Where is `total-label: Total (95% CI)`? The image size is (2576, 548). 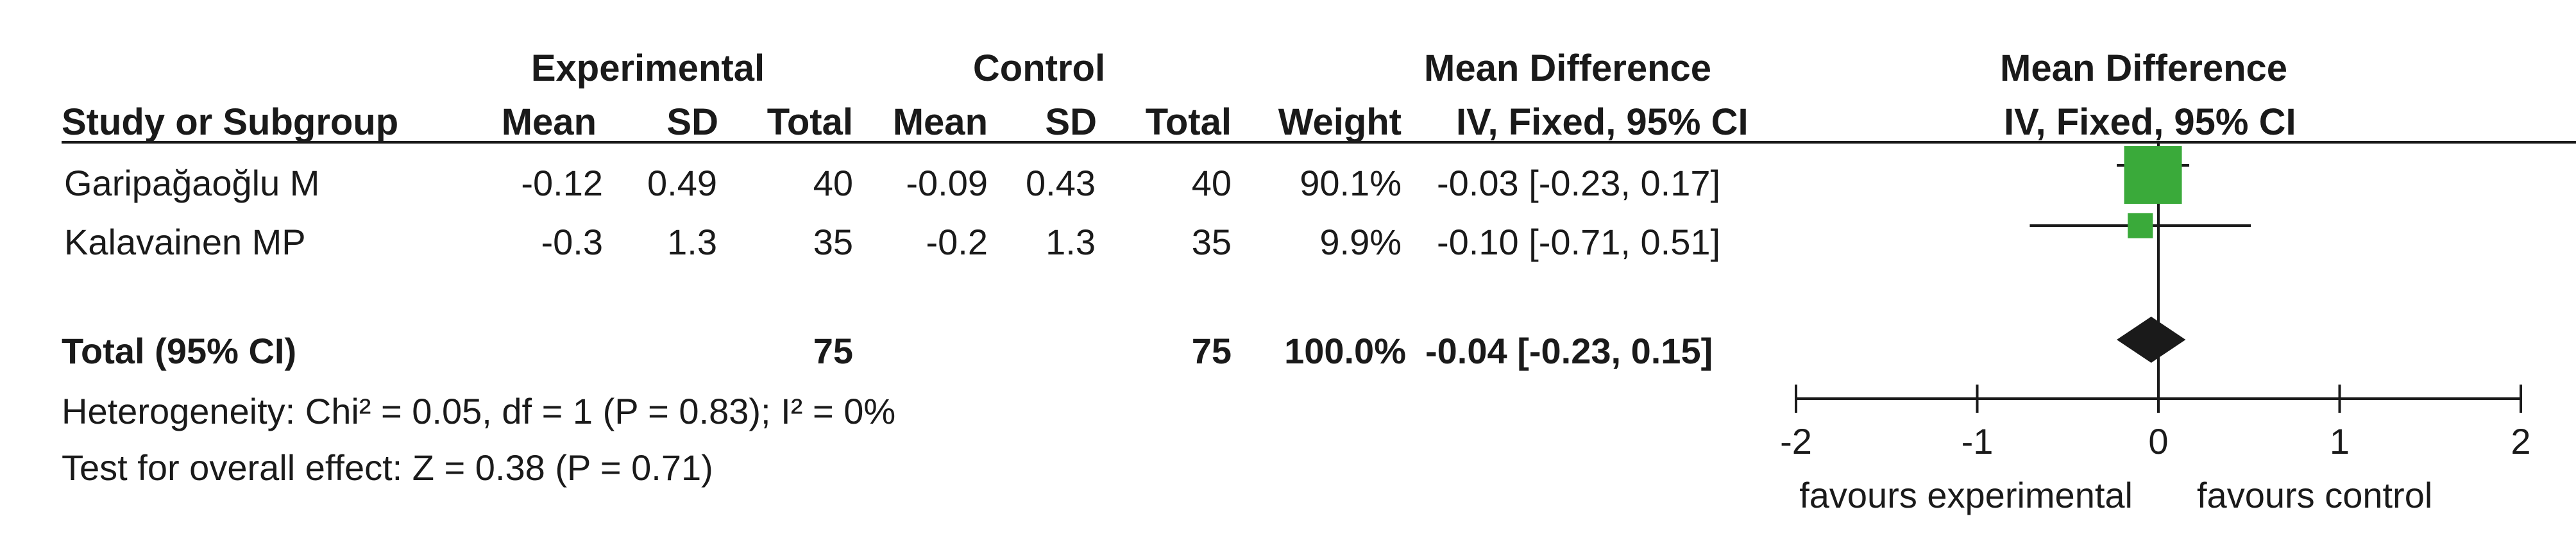 total-label: Total (95% CI) is located at coordinates (179, 351).